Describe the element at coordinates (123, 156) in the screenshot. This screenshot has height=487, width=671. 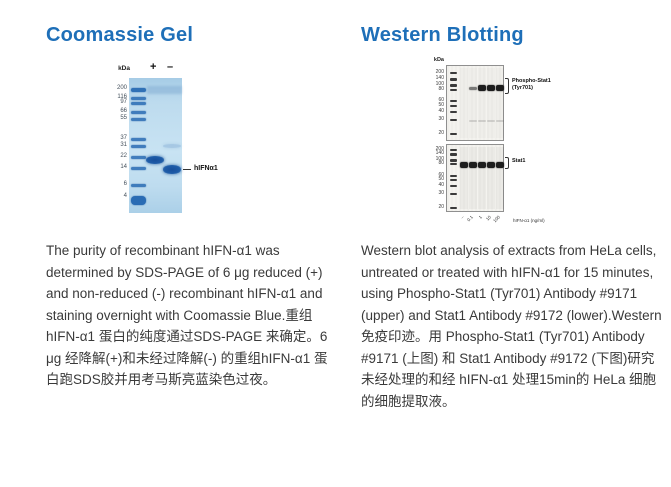
I see `gel-marker-label-22: 22` at that location.